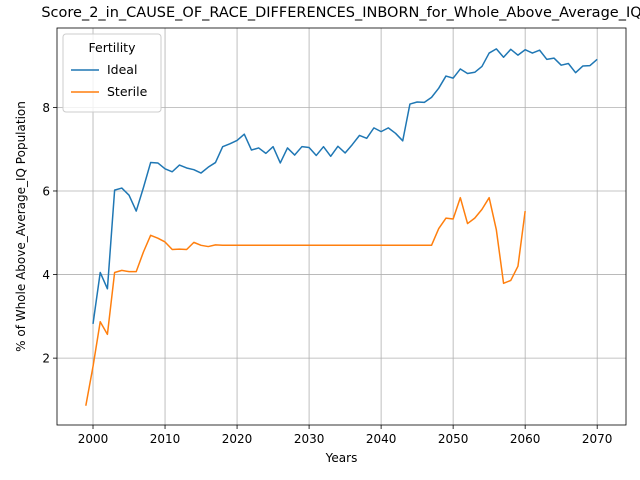 The image size is (640, 480). Describe the element at coordinates (309, 439) in the screenshot. I see `x-tick-label: 2030` at that location.